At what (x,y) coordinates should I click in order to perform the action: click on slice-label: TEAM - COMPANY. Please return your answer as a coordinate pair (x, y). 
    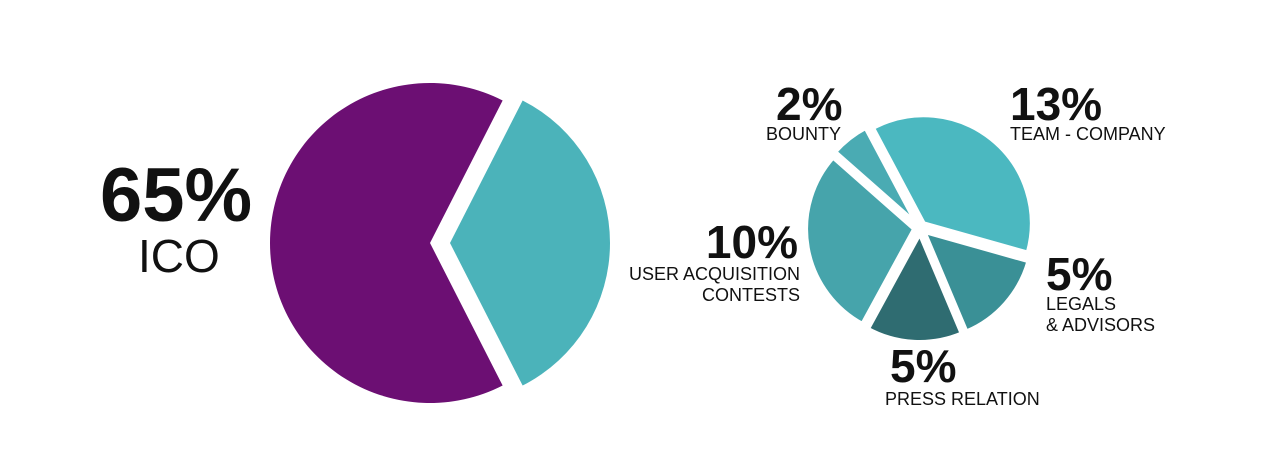
    Looking at the image, I should click on (1088, 134).